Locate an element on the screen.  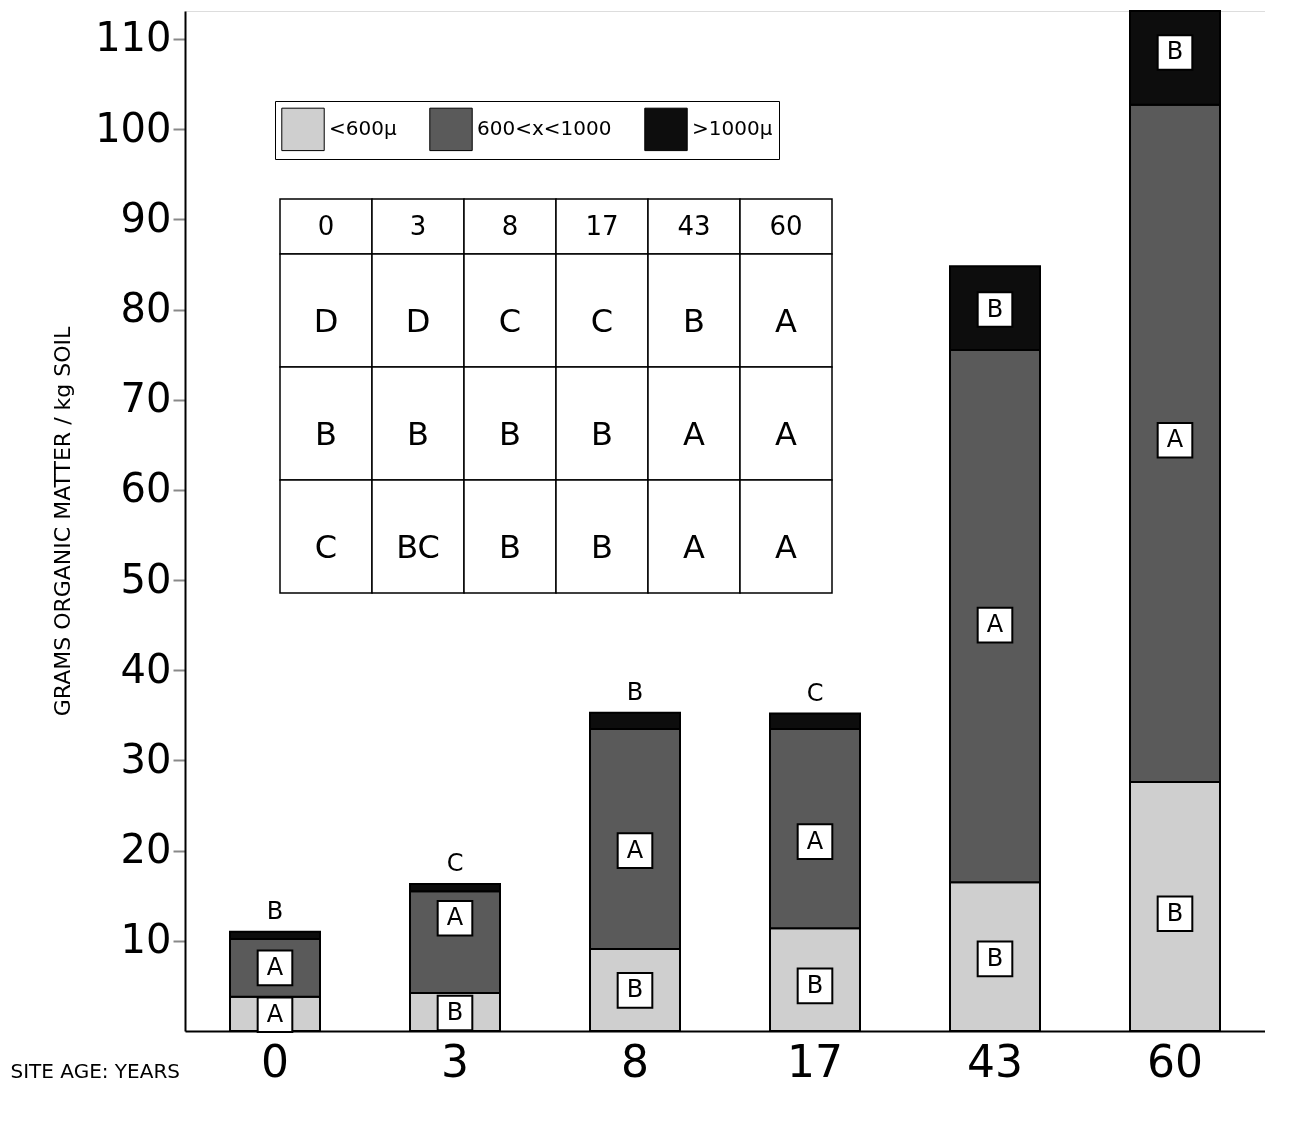
y-tick-label: 20 is located at coordinates (146, 849).